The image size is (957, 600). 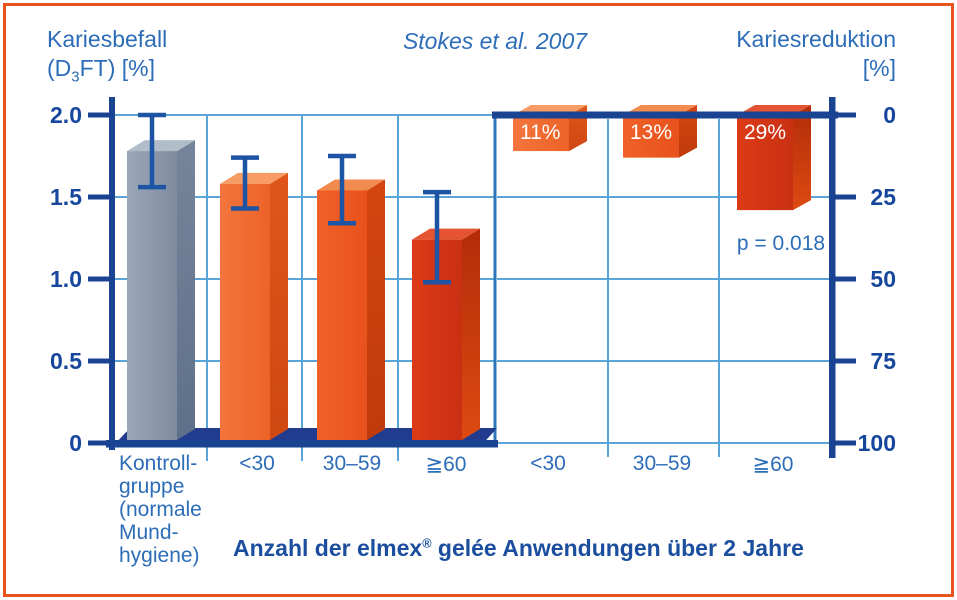 I want to click on reduction-axis-tick-label: 100, so click(x=876, y=443).